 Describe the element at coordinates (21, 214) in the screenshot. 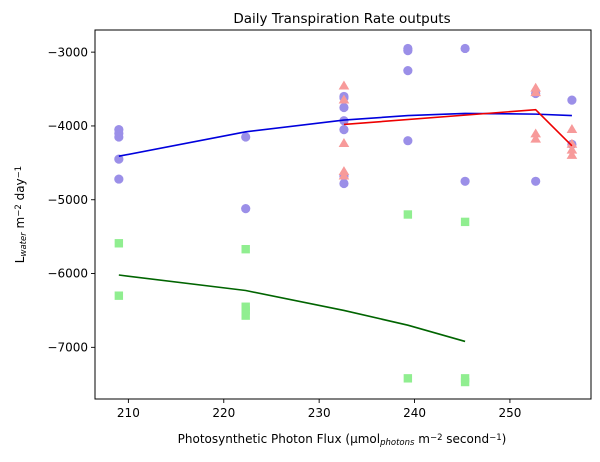

I see `y-axis-label: Lwater m−2 day−1` at that location.